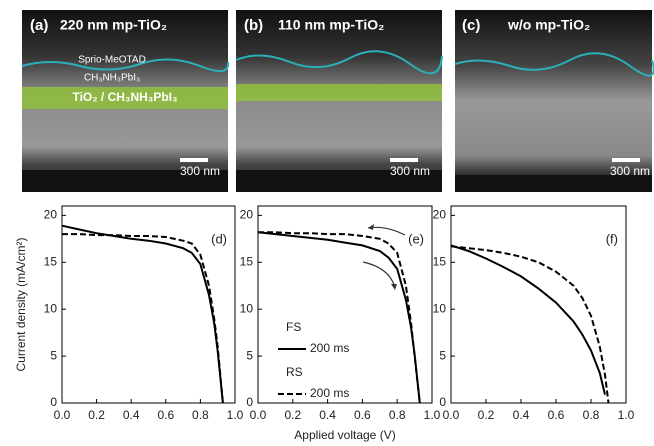 Image resolution: width=654 pixels, height=446 pixels. What do you see at coordinates (548, 25) in the screenshot?
I see `image-title: w/o mp-TiO₂` at bounding box center [548, 25].